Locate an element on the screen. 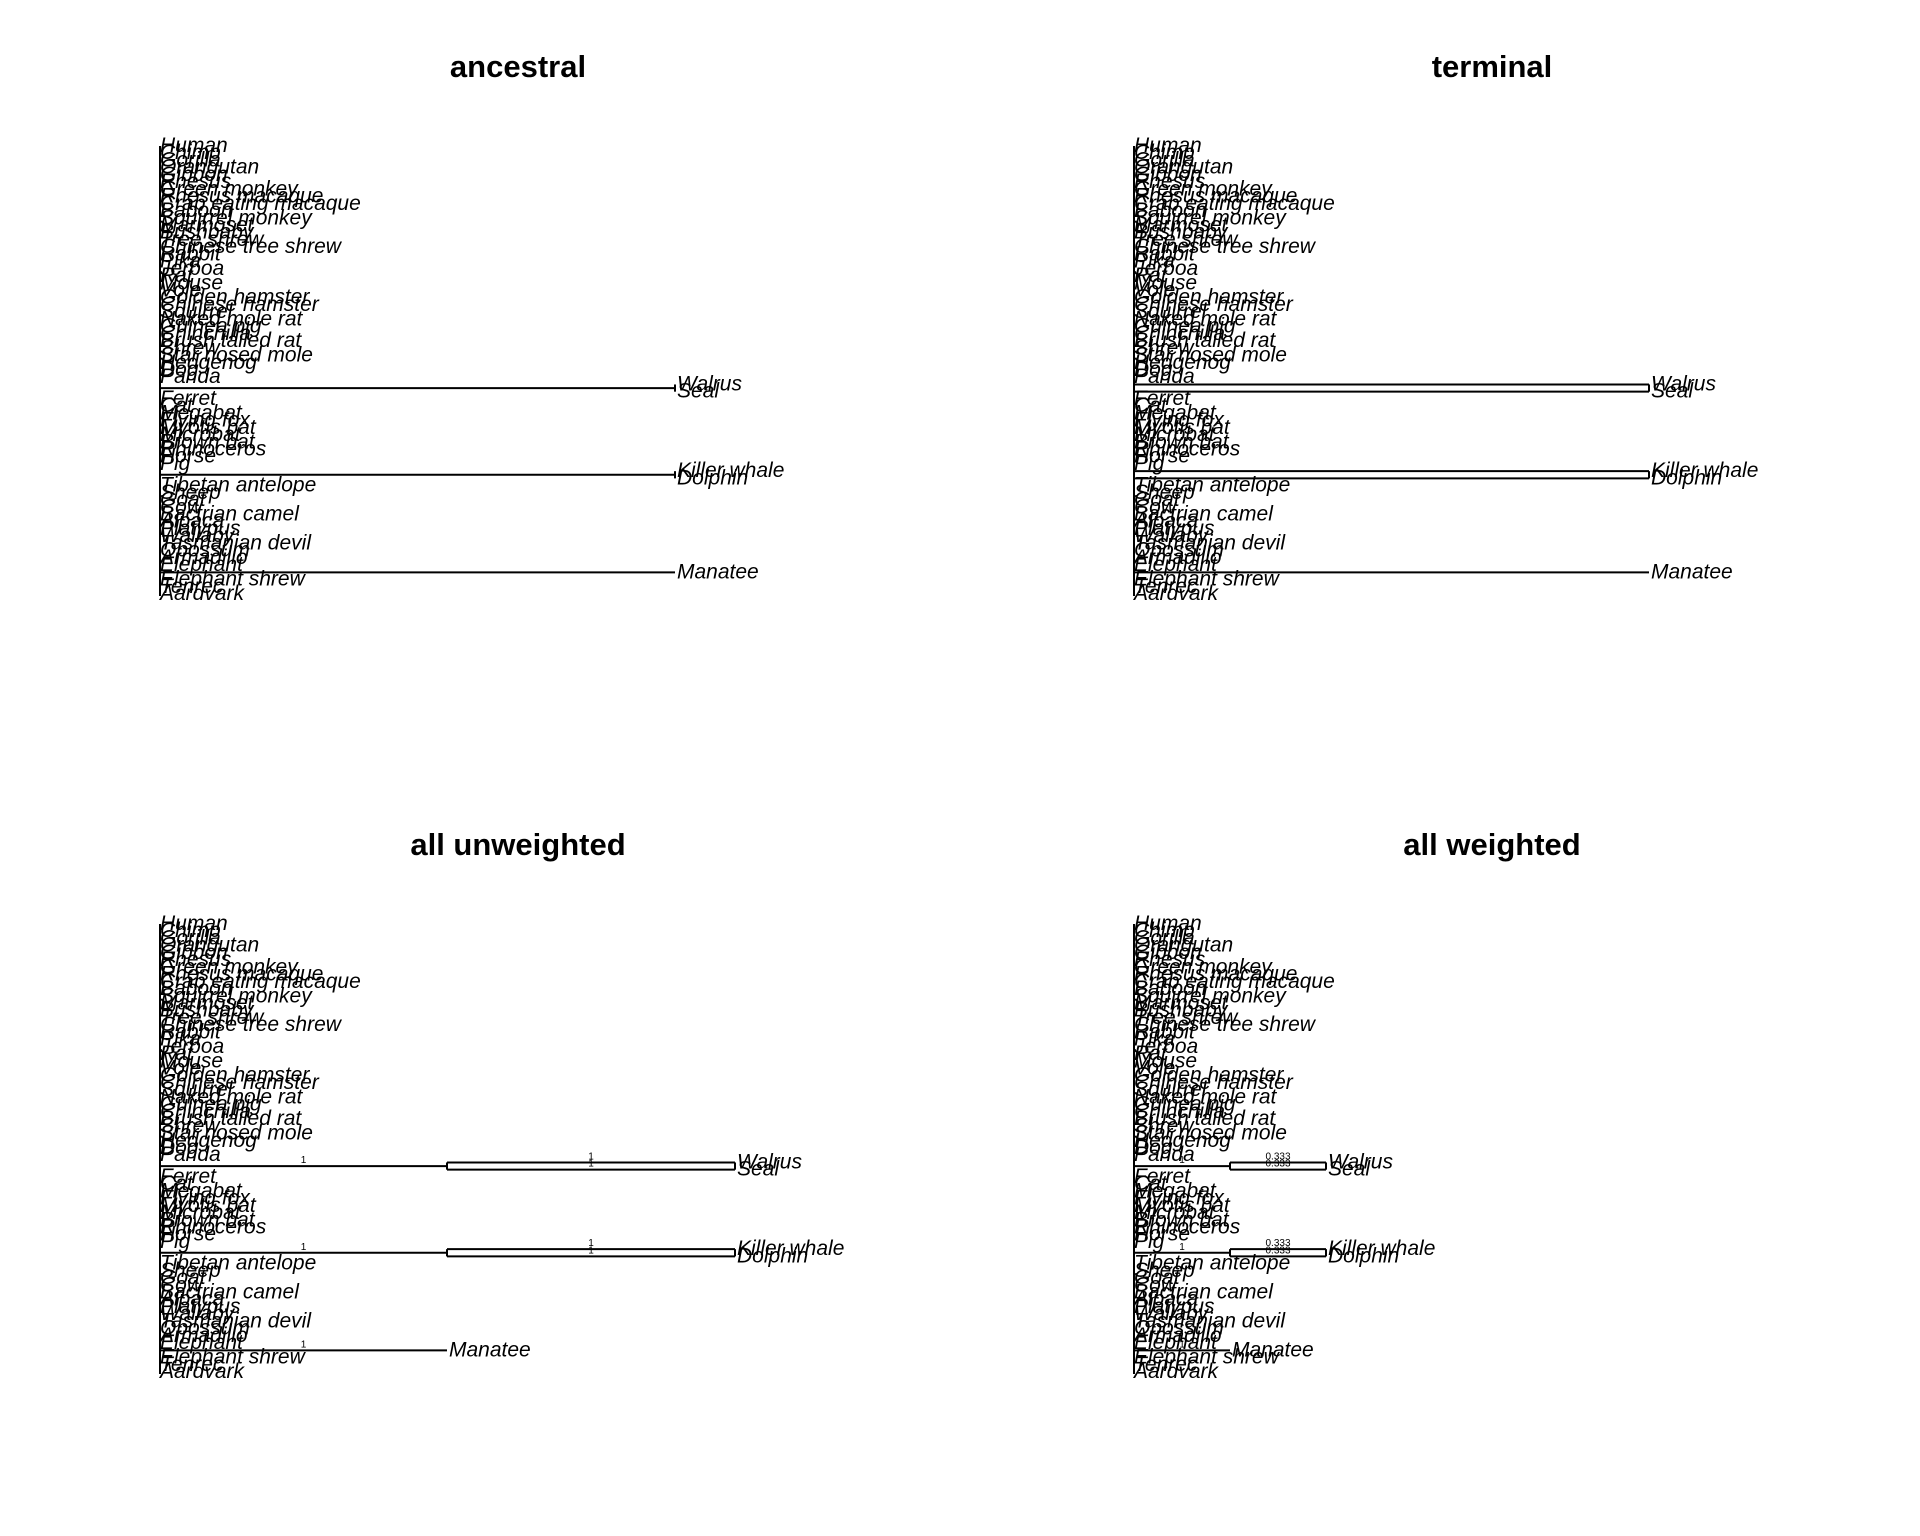 This screenshot has width=1920, height=1536. tip-label-armadillo: Armadillo is located at coordinates (203, 1335).